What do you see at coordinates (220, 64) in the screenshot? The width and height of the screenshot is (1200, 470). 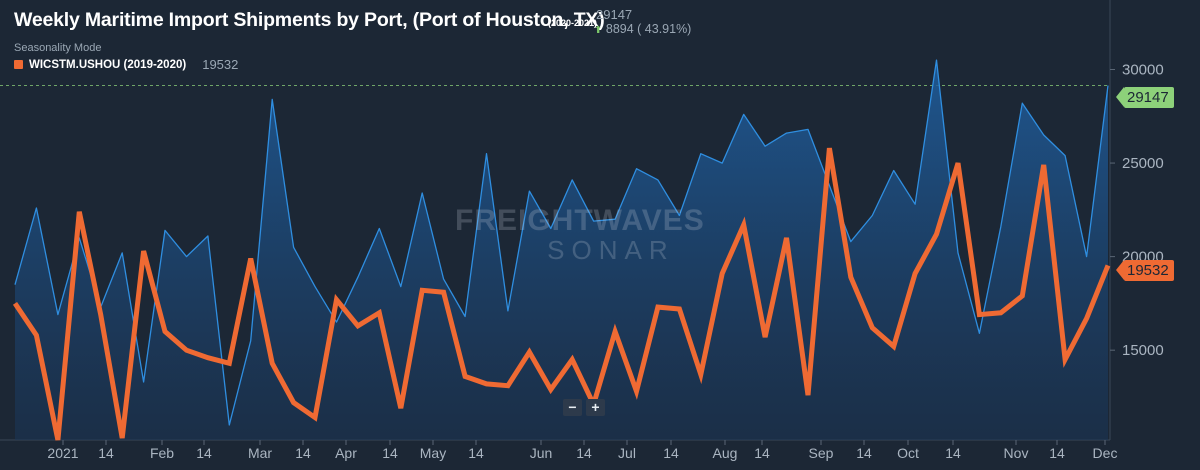 I see `legend-series-value: 19532` at bounding box center [220, 64].